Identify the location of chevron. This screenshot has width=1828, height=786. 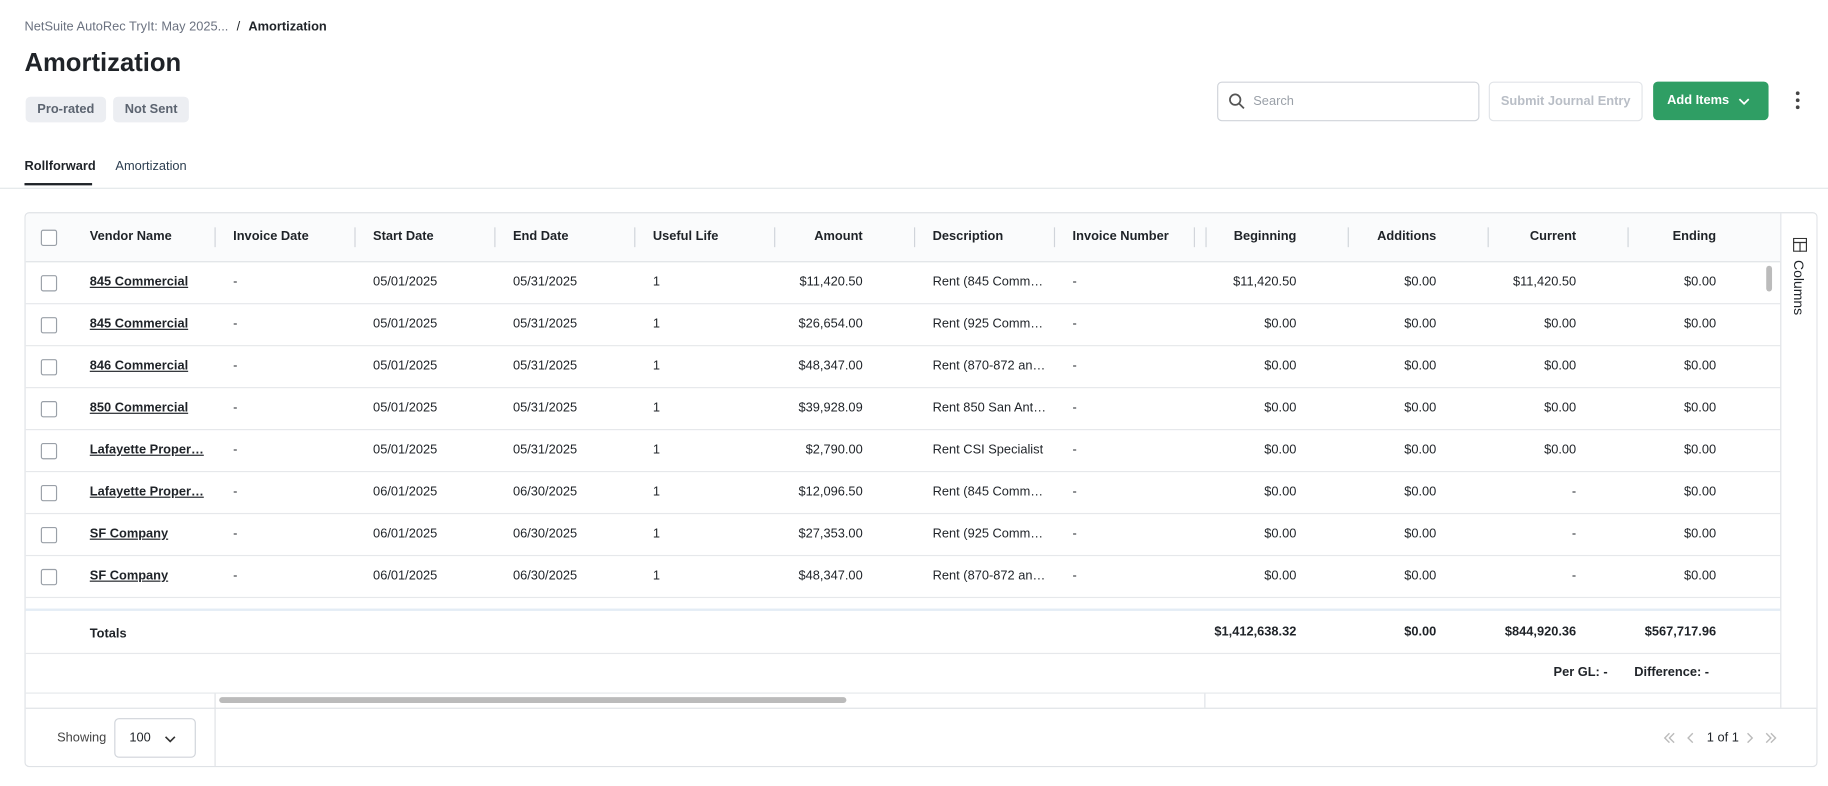
(1744, 101).